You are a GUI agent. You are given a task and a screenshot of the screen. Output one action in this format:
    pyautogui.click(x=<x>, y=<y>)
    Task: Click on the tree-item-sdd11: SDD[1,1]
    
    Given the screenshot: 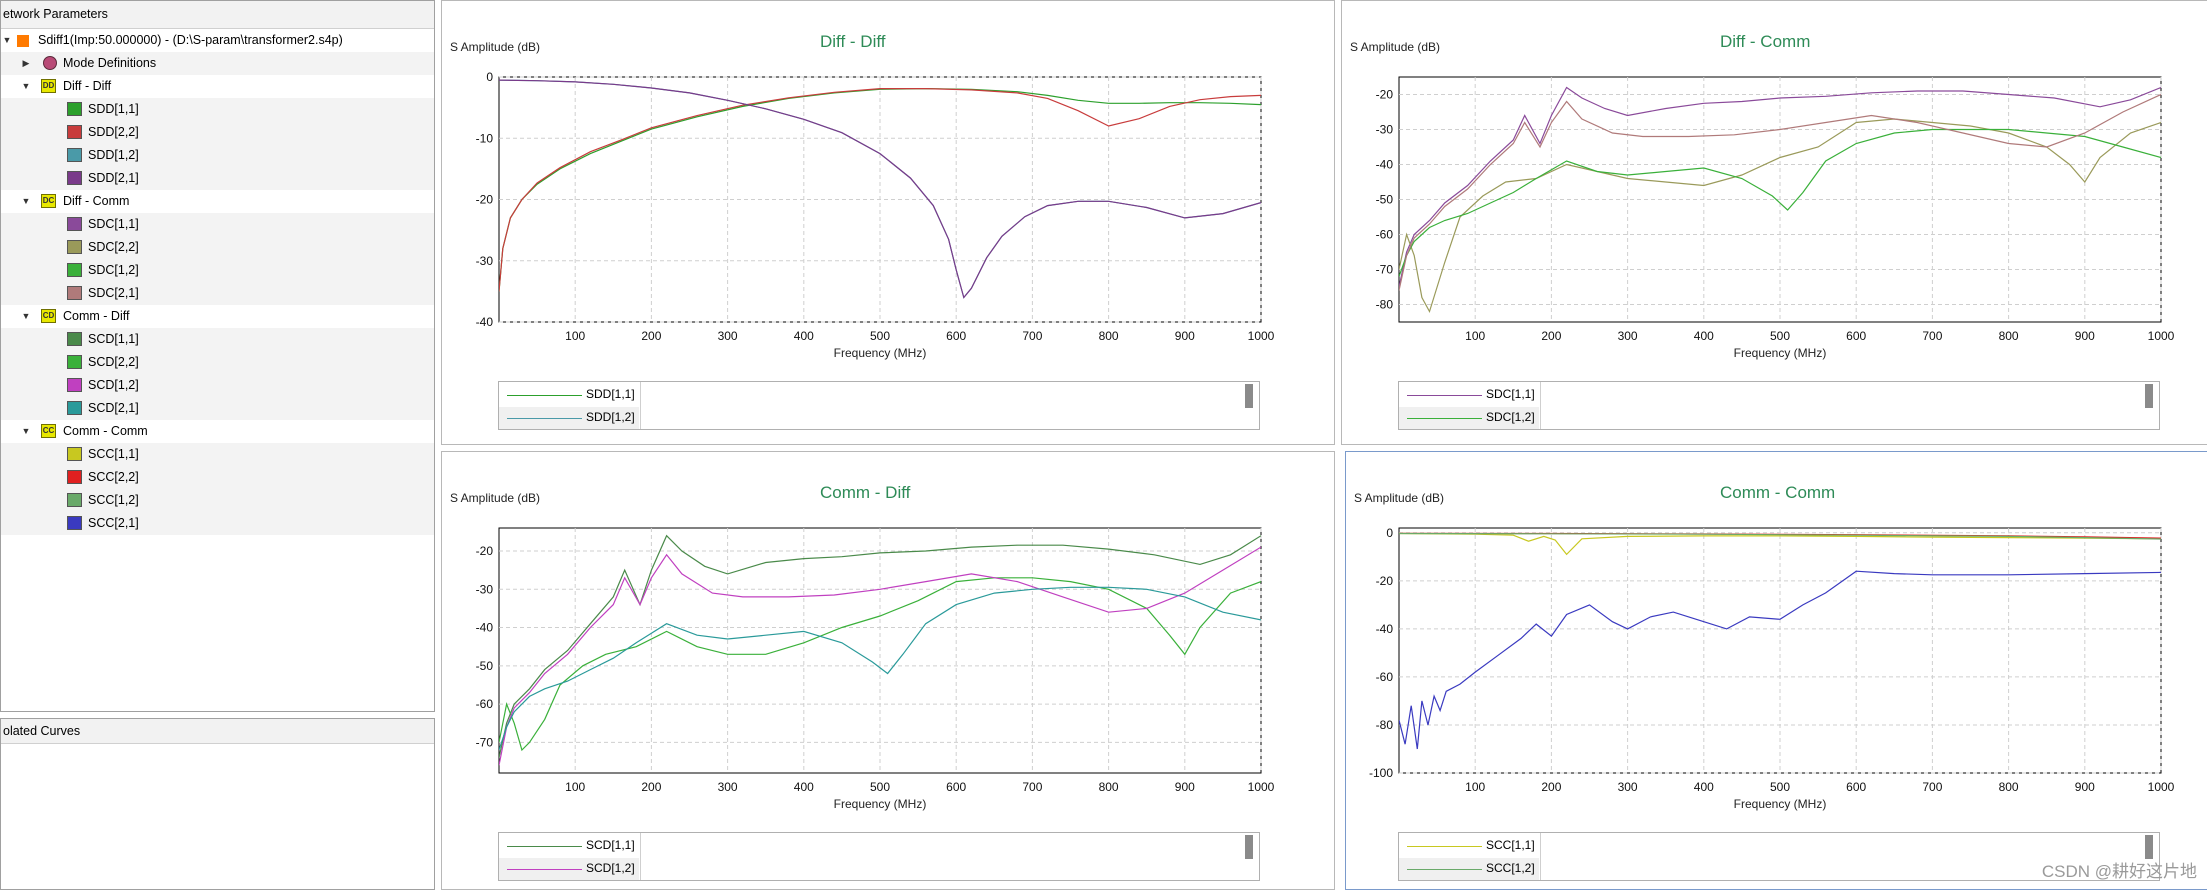 What is the action you would take?
    pyautogui.click(x=217, y=109)
    